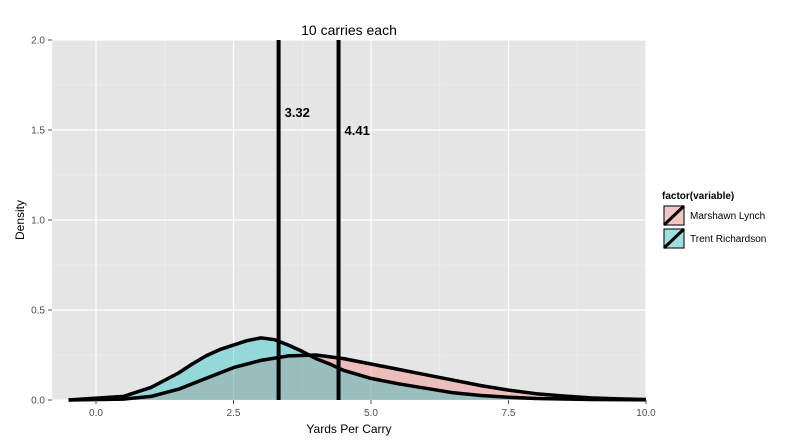  What do you see at coordinates (714, 227) in the screenshot?
I see `legend-items: Marshawn Lynch Trent Richardson` at bounding box center [714, 227].